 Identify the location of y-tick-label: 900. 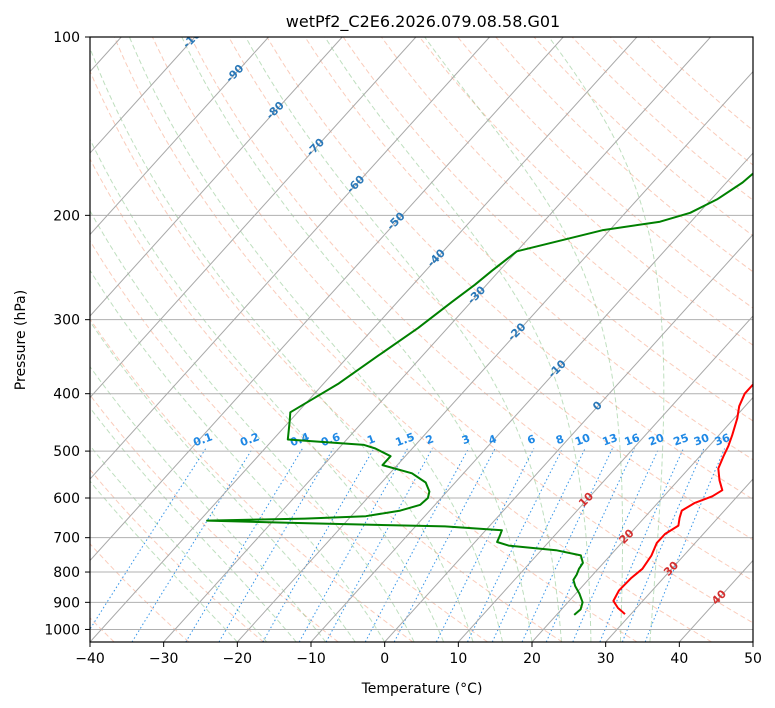
(66, 603).